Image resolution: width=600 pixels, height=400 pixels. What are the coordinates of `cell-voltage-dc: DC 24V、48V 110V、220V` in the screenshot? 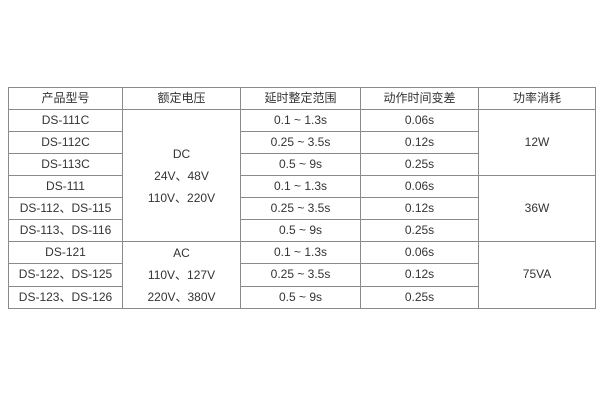 It's located at (181, 175).